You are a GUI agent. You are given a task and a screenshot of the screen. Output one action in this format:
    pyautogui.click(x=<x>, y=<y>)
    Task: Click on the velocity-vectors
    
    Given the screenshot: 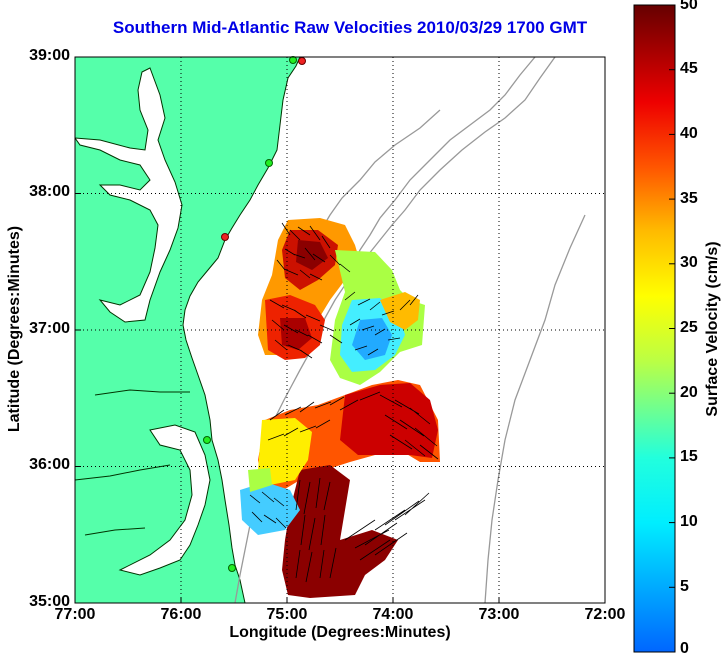 What is the action you would take?
    pyautogui.click(x=344, y=402)
    